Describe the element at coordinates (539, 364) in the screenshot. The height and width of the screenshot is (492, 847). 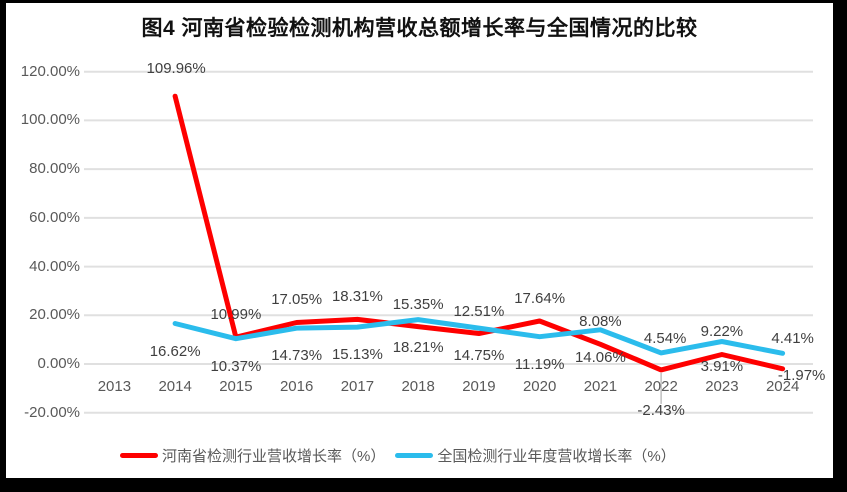
I see `national-data-label: 11.19%` at that location.